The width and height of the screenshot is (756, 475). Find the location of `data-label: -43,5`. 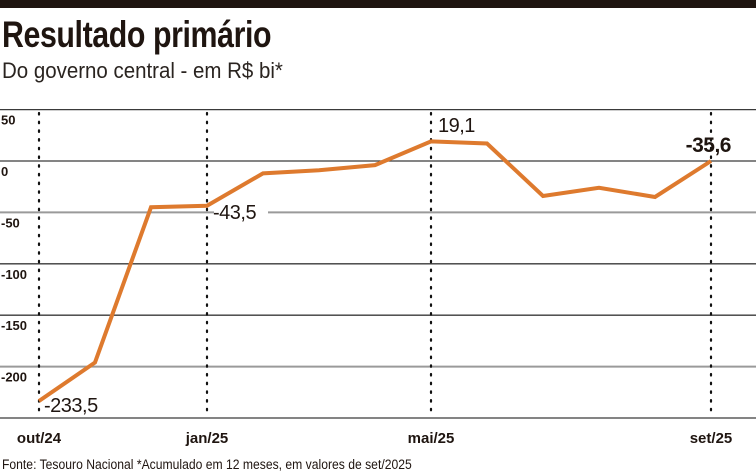

data-label: -43,5 is located at coordinates (234, 213).